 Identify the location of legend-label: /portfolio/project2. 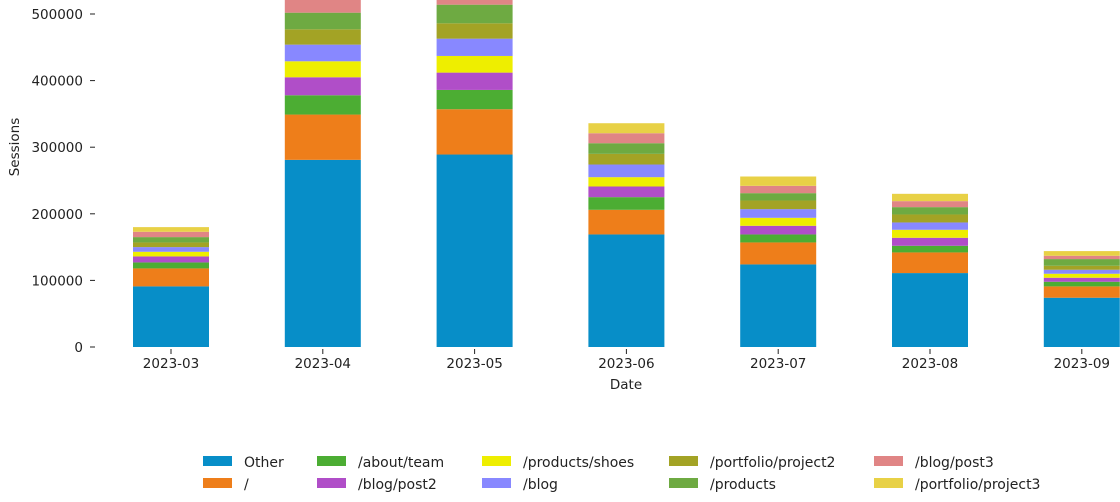
(772, 463).